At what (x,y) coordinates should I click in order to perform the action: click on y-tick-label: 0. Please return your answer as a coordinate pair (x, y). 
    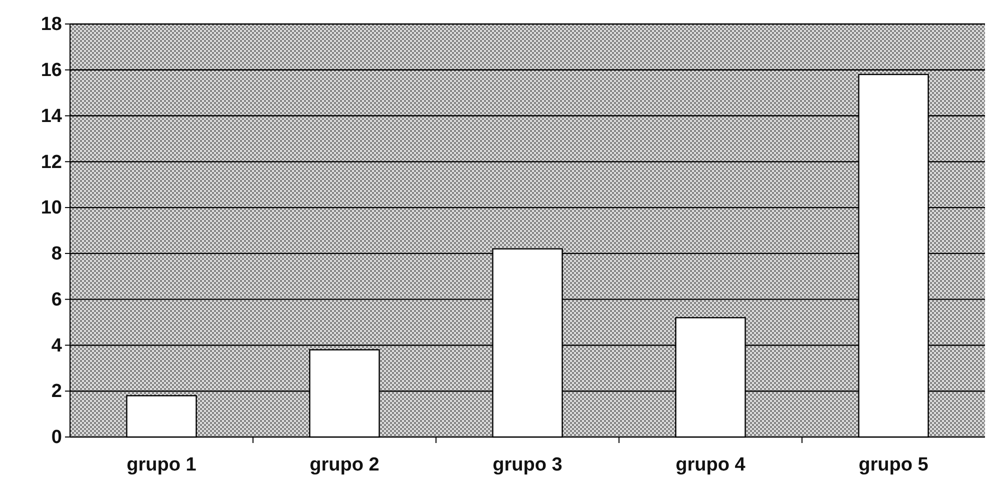
    Looking at the image, I should click on (56, 437).